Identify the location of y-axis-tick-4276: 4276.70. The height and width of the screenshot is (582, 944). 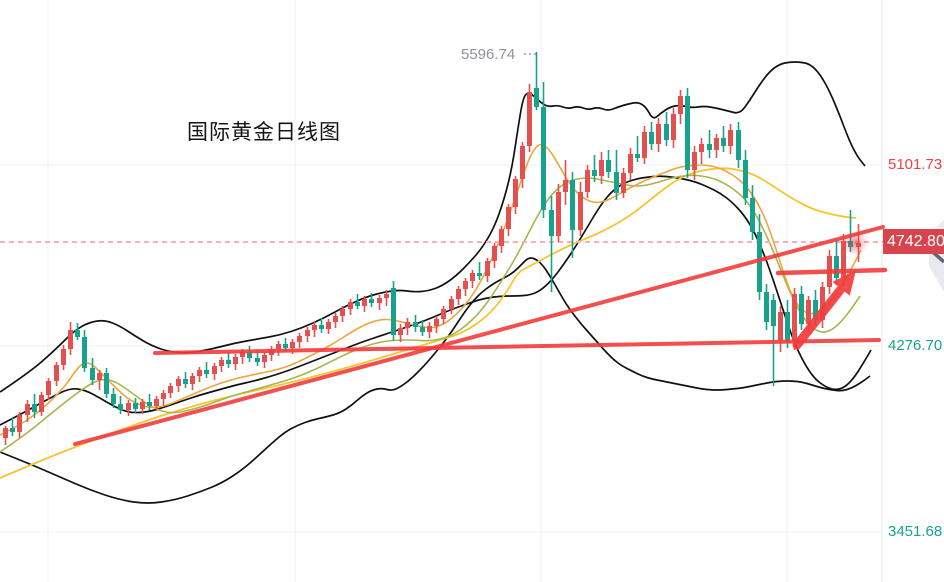
(915, 345).